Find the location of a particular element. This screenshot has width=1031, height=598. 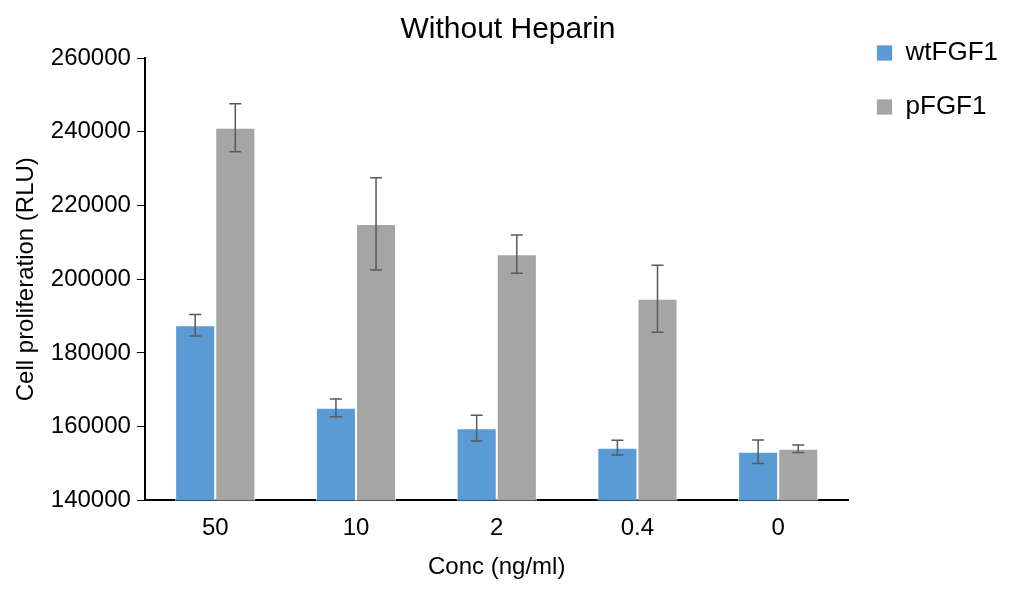

y-axis-title: Cell proliferation (RLU) is located at coordinates (25, 279).